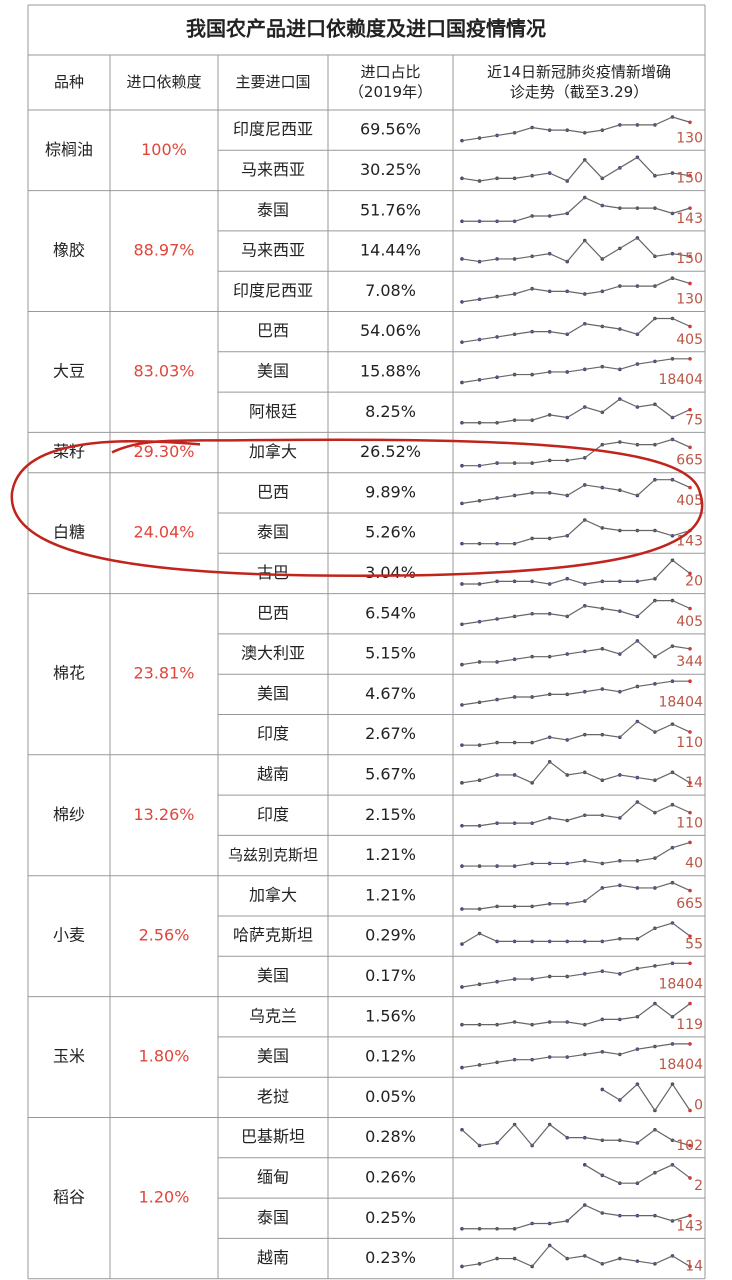  Describe the element at coordinates (69, 673) in the screenshot. I see `crop-name: 棉花` at that location.